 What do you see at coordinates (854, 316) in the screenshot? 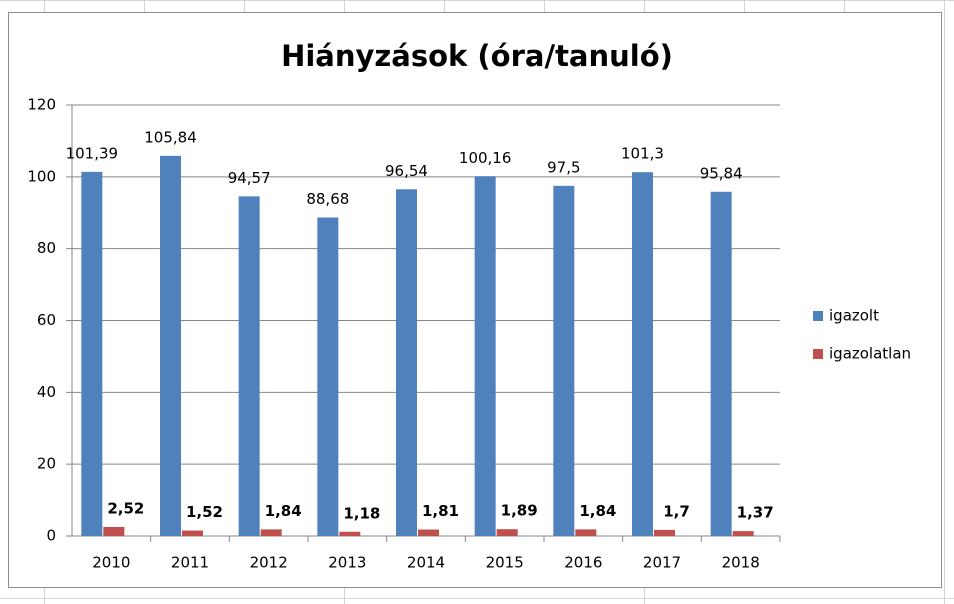
I see `legend-label: igazolt` at bounding box center [854, 316].